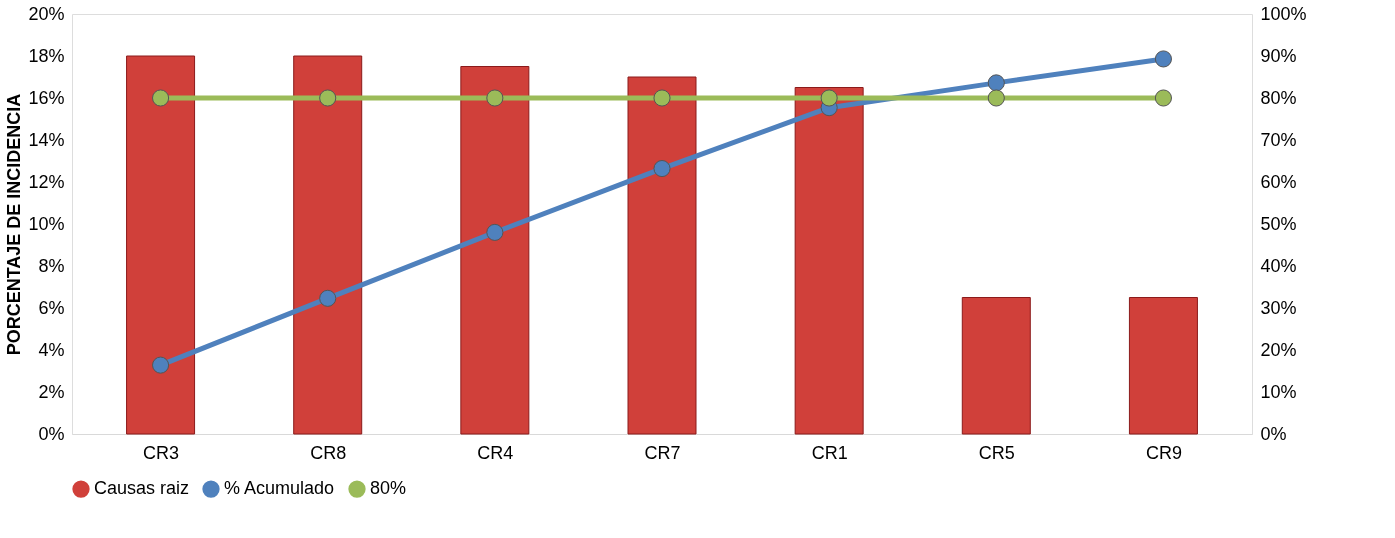 This screenshot has width=1395, height=538. What do you see at coordinates (46, 55) in the screenshot?
I see `y-tick-label: 18%` at bounding box center [46, 55].